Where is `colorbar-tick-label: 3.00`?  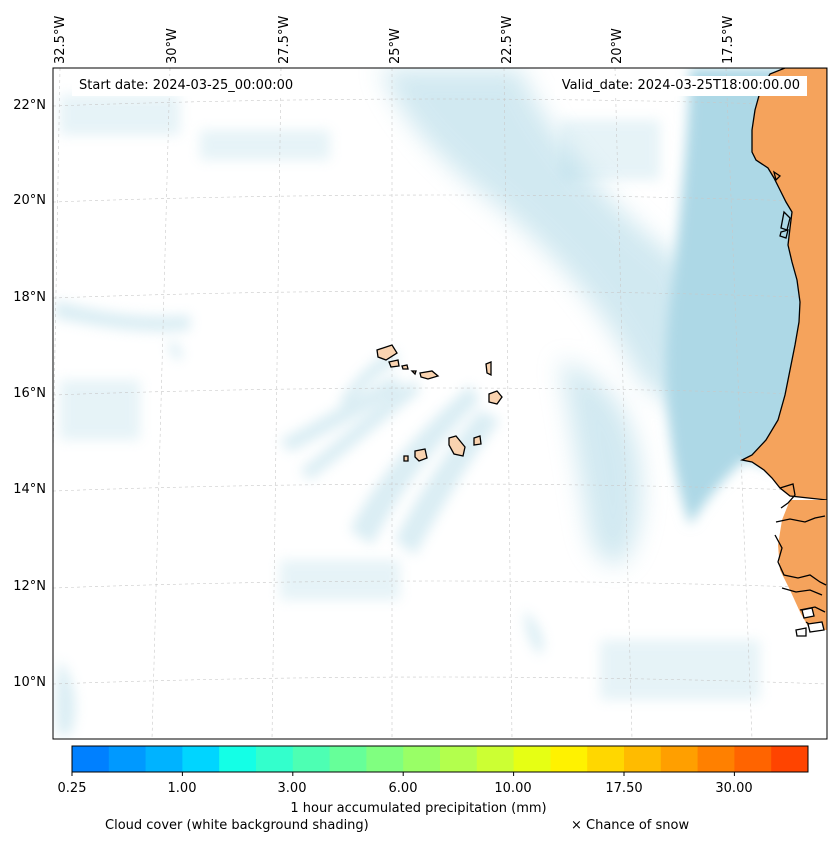 colorbar-tick-label: 3.00 is located at coordinates (292, 788).